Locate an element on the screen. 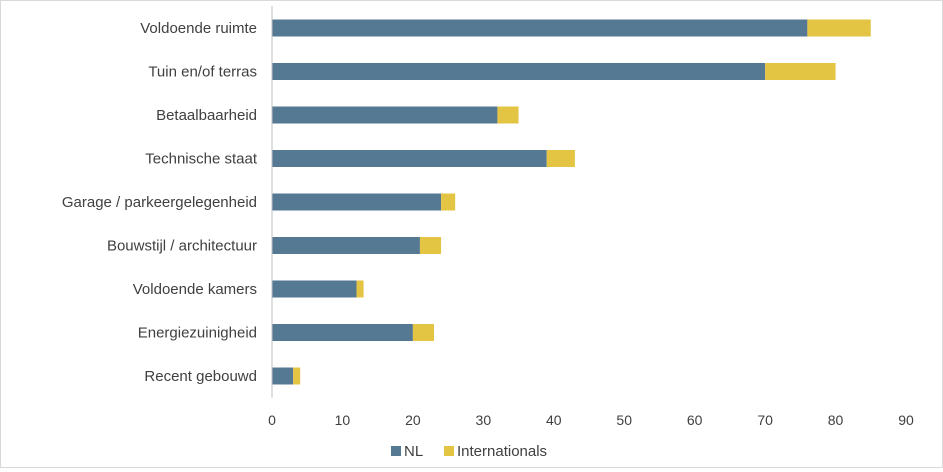  category-label: Voldoende ruimte is located at coordinates (198, 28).